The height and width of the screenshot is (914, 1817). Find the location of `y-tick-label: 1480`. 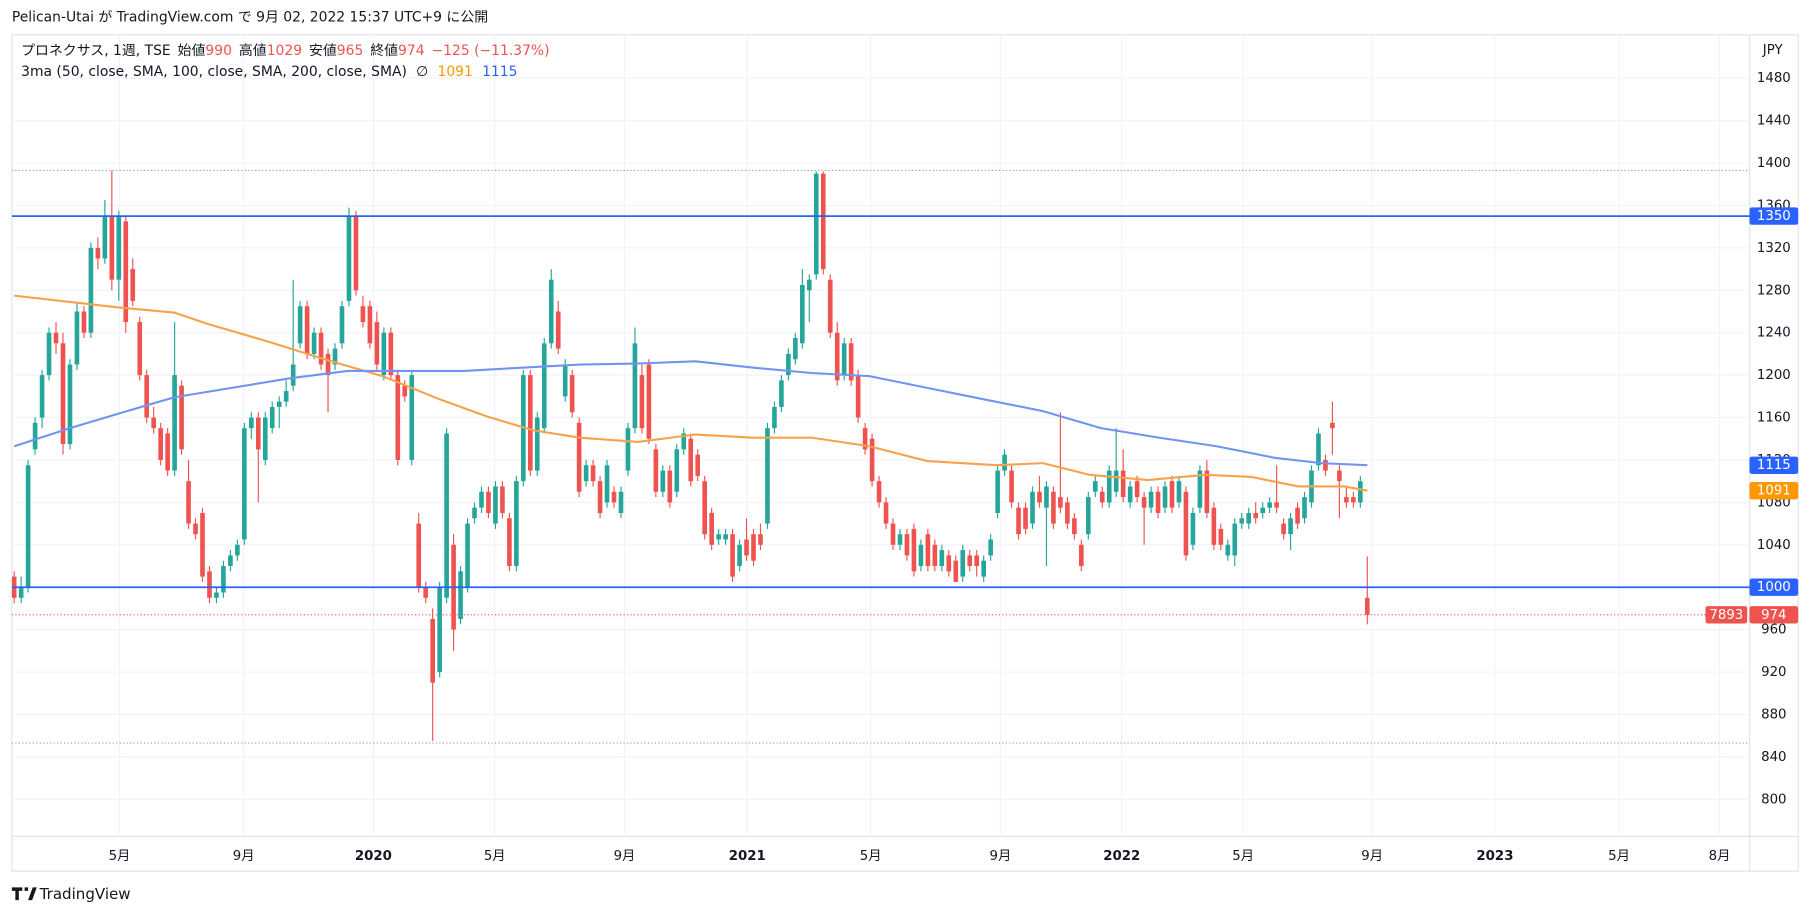

y-tick-label: 1480 is located at coordinates (1774, 78).